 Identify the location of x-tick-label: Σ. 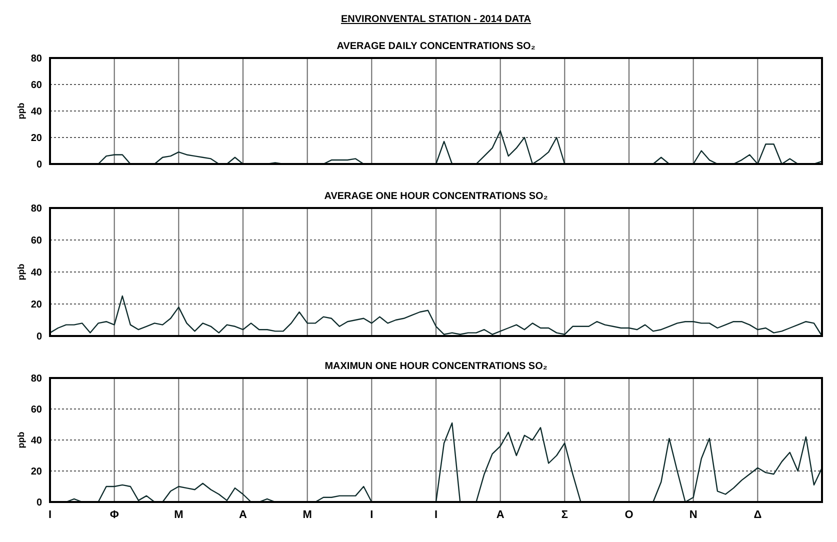
(564, 515).